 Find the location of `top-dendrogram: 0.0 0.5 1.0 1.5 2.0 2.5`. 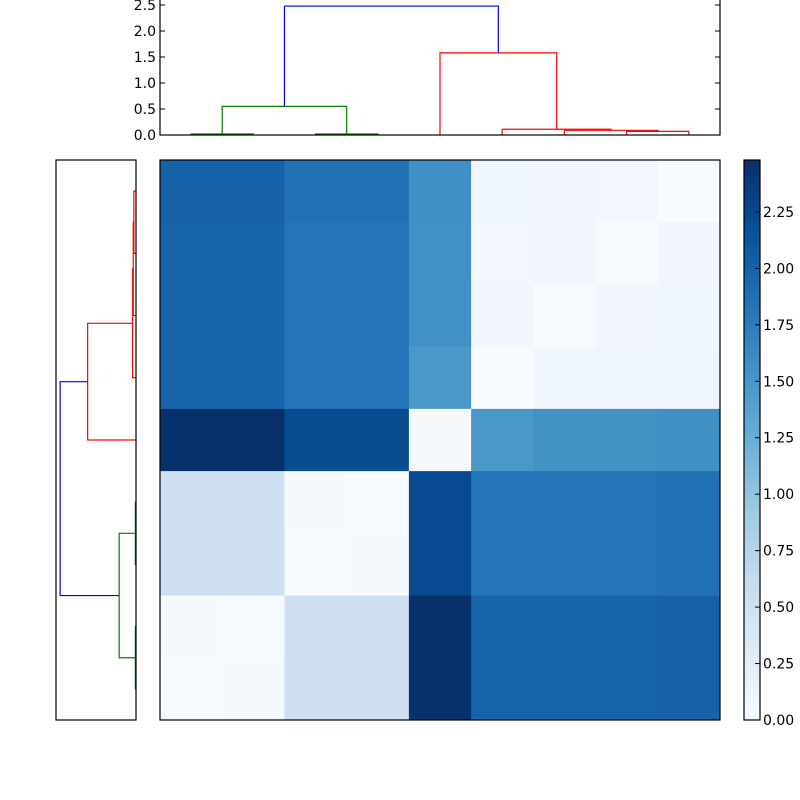

top-dendrogram: 0.0 0.5 1.0 1.5 2.0 2.5 is located at coordinates (427, 72).